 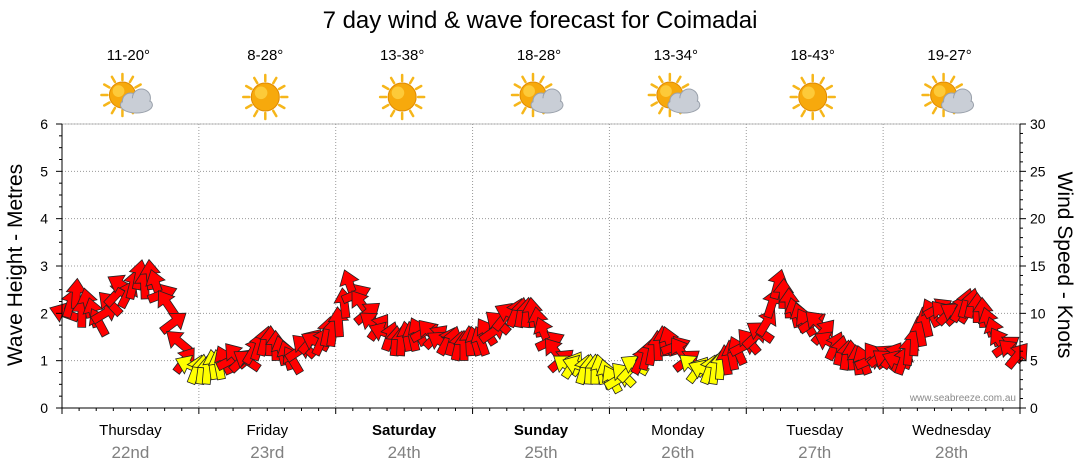 What do you see at coordinates (267, 452) in the screenshot?
I see `day-date-label: 23rd` at bounding box center [267, 452].